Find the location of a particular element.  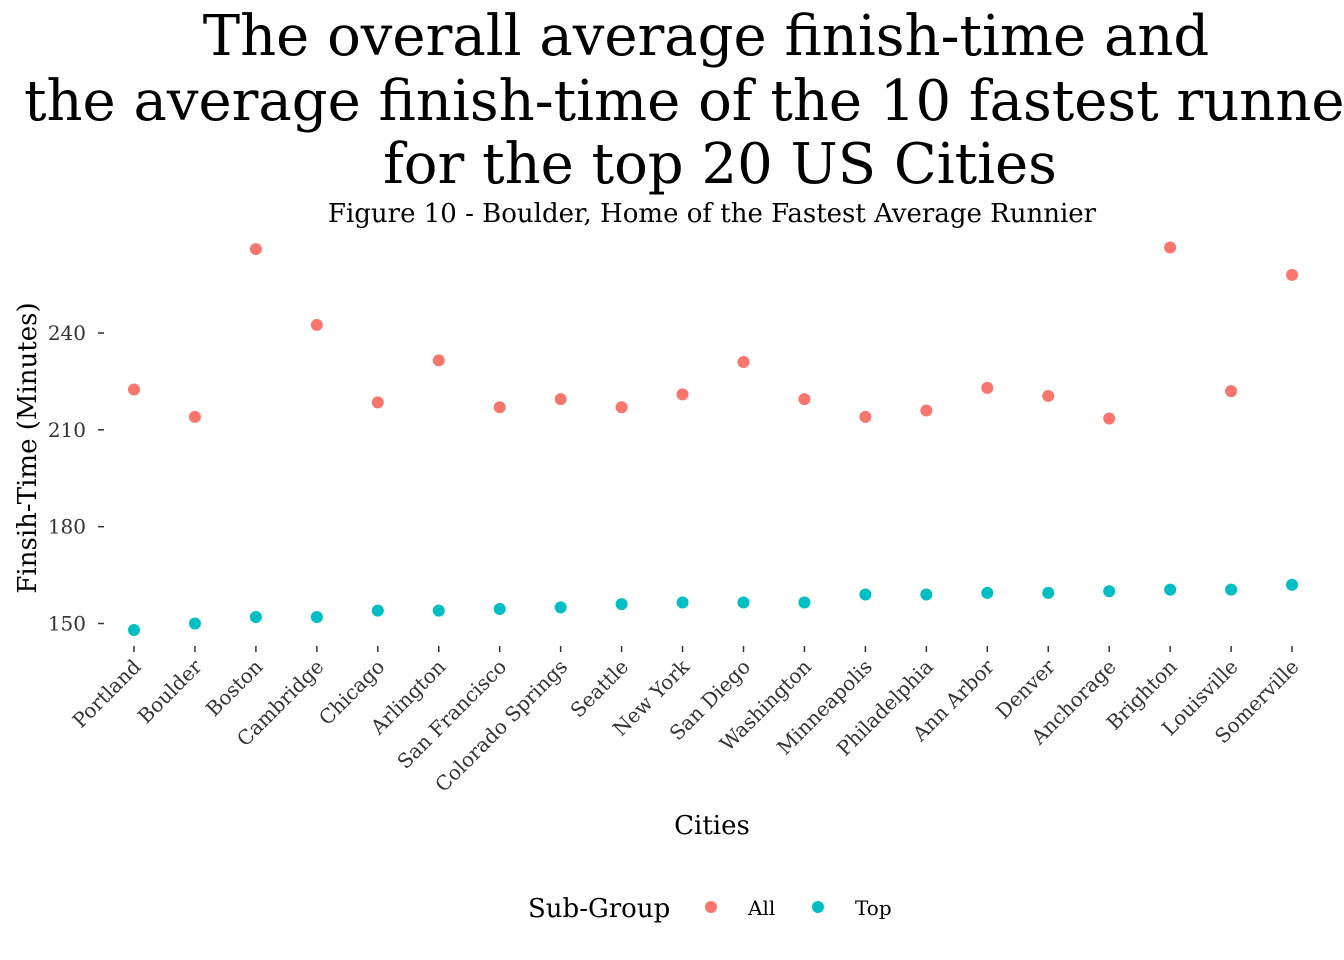

title-line-1: The overall average finish-time and is located at coordinates (706, 36).